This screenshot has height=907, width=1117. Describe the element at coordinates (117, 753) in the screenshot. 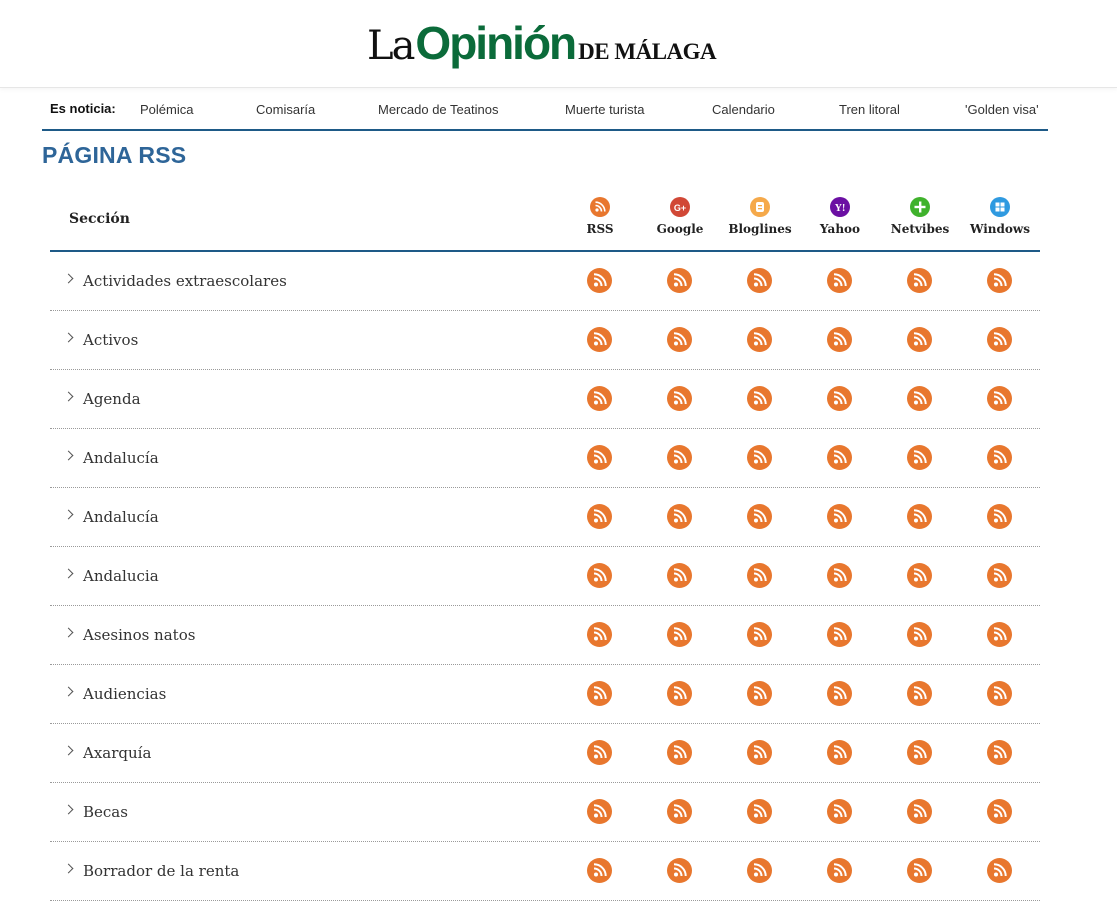

I see `section-link: Axarquía` at that location.